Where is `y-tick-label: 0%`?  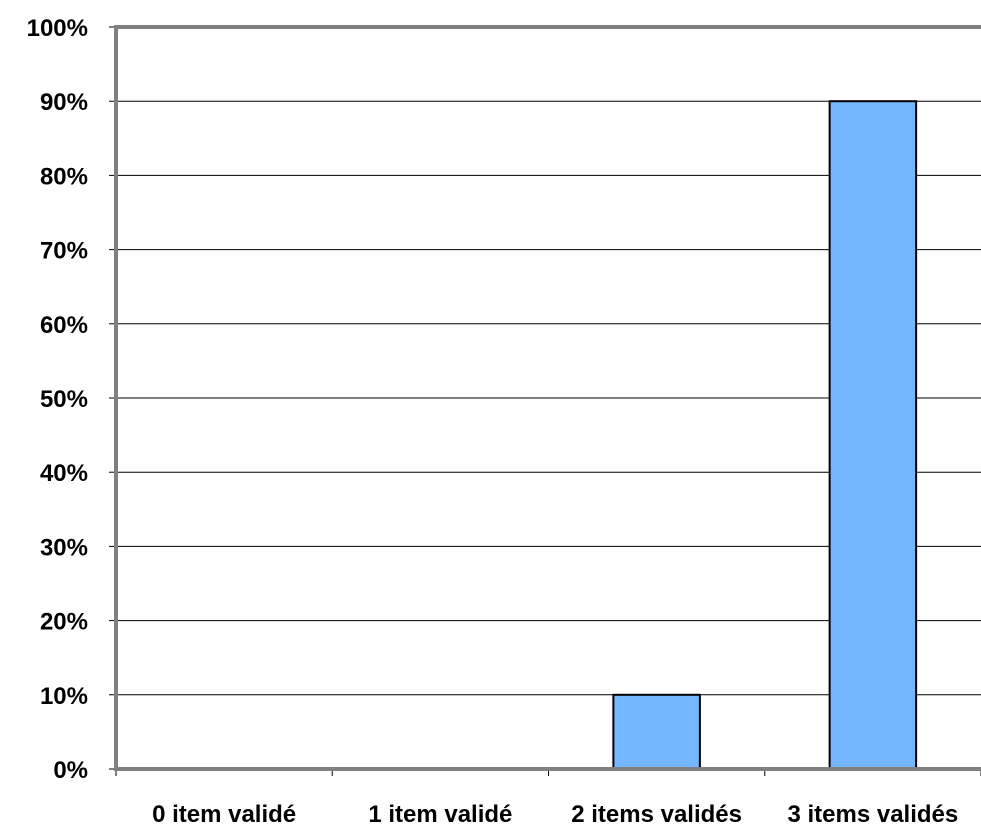 y-tick-label: 0% is located at coordinates (70, 770).